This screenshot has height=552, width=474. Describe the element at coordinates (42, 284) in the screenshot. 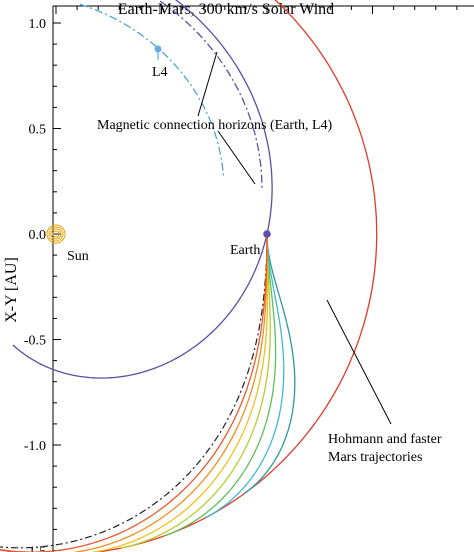

I see `y-axis-ticks: 1.0 0.5 0.0 -0.5 -1.0 -1.5` at that location.